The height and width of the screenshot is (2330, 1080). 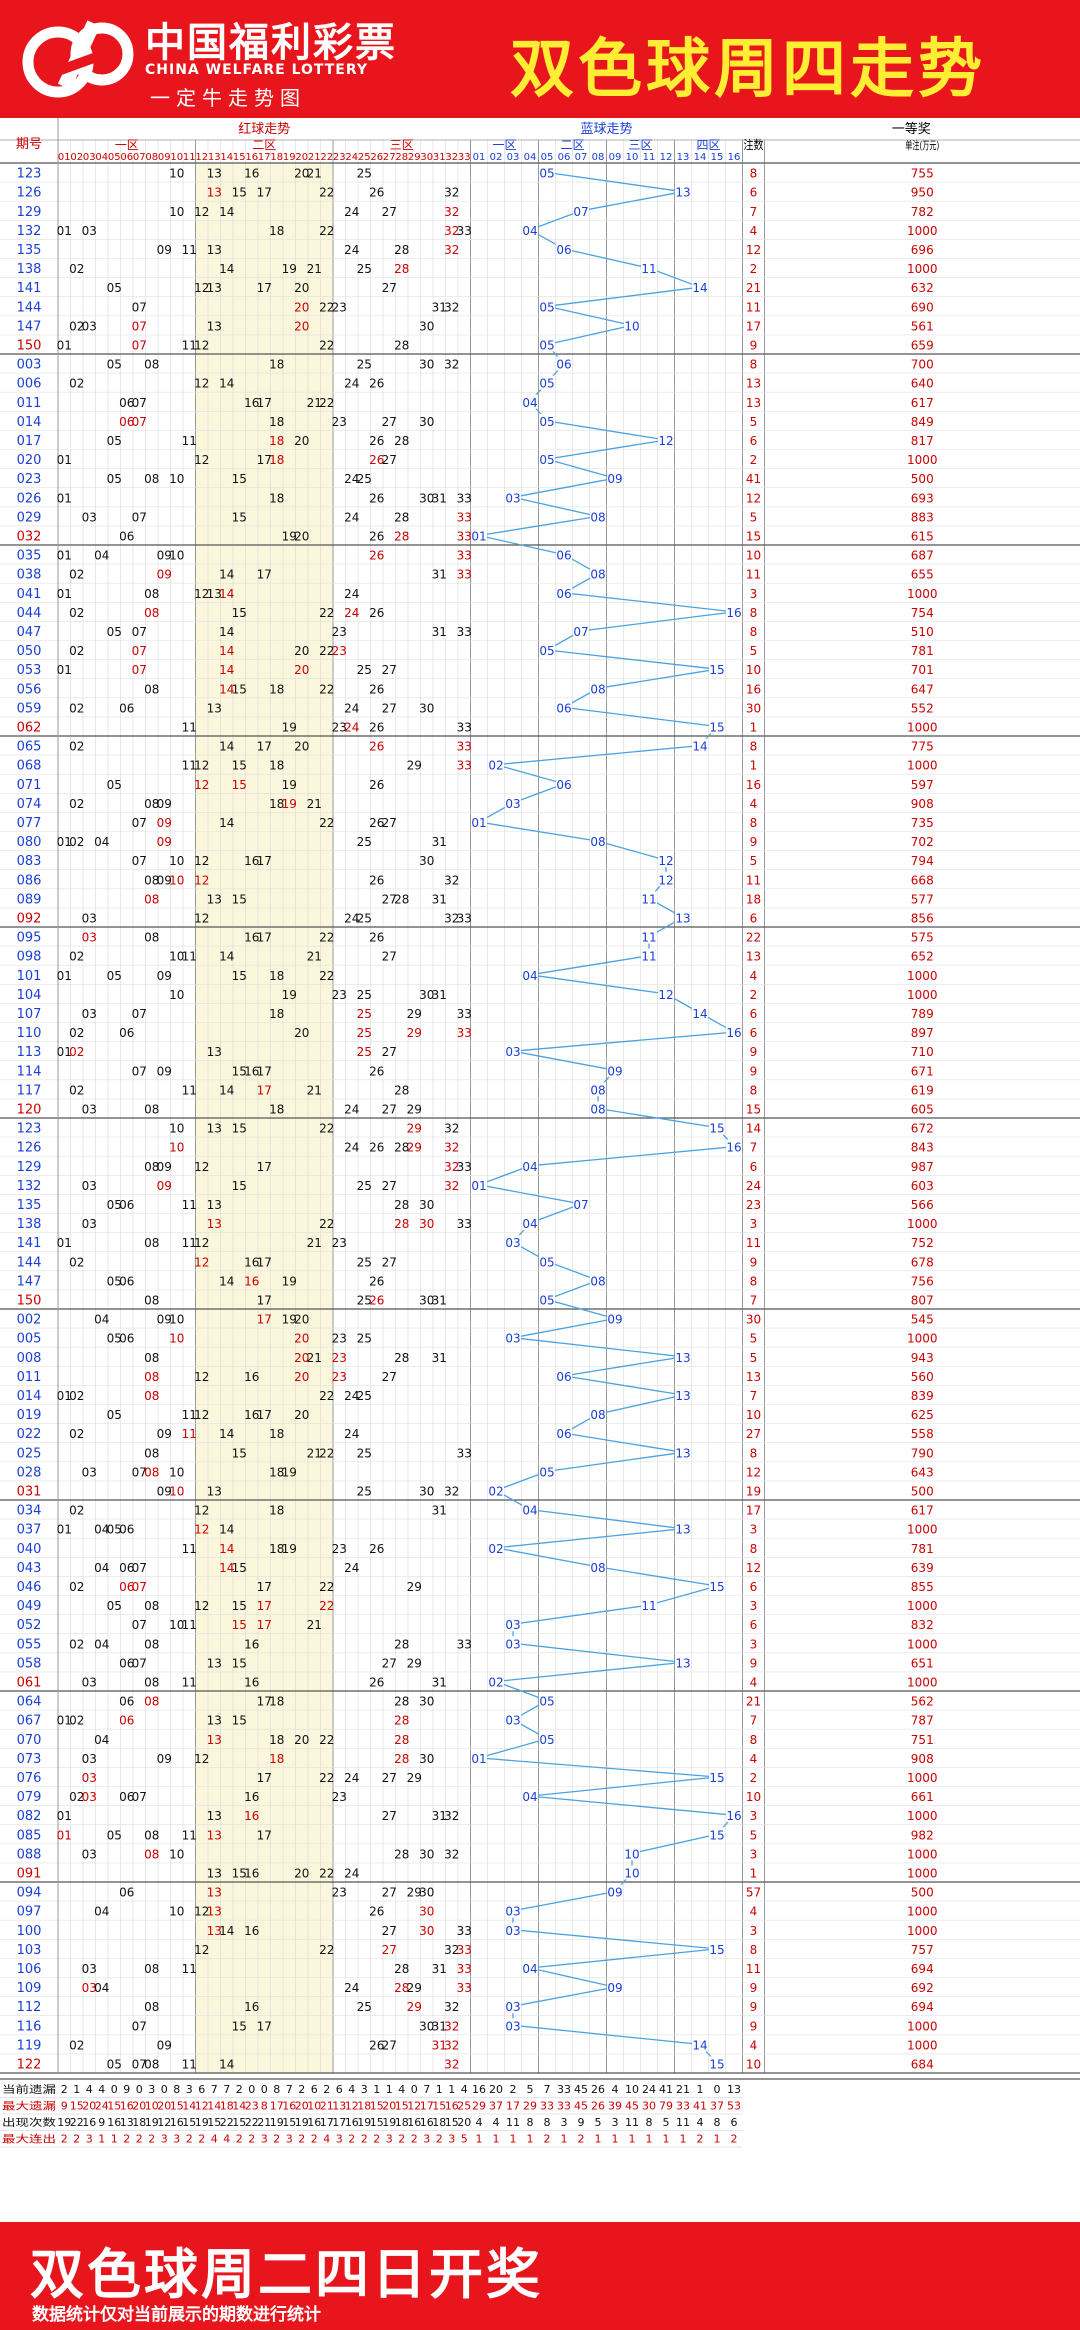 I want to click on red-ball: 07, so click(x=139, y=517).